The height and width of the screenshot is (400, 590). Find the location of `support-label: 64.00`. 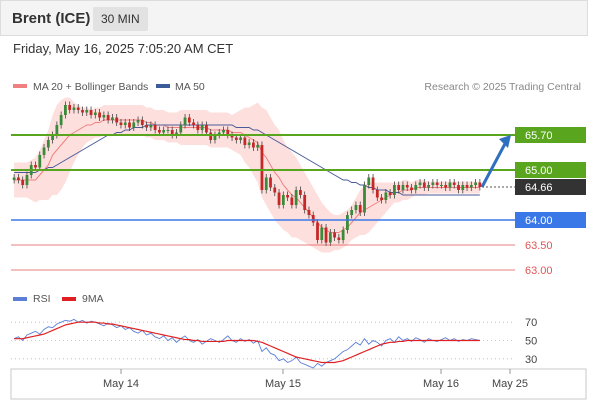

support-label: 64.00 is located at coordinates (539, 221).